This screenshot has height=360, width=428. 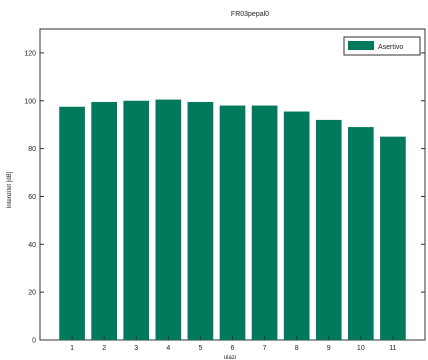 What do you see at coordinates (32, 245) in the screenshot?
I see `y-tick-label: 40` at bounding box center [32, 245].